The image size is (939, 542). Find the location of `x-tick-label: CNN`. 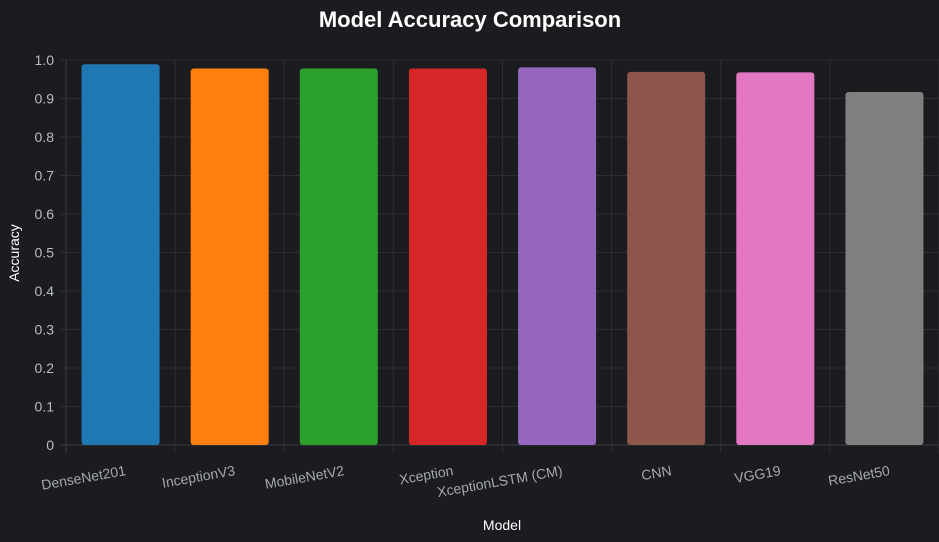

x-tick-label: CNN is located at coordinates (656, 472).